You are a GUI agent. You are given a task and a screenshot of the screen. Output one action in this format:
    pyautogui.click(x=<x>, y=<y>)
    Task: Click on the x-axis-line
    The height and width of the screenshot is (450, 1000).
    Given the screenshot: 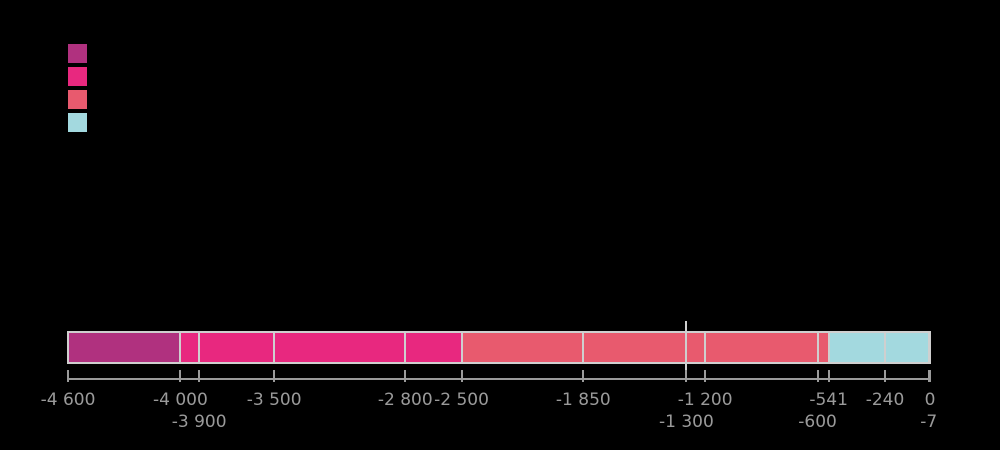 What is the action you would take?
    pyautogui.click(x=499, y=379)
    